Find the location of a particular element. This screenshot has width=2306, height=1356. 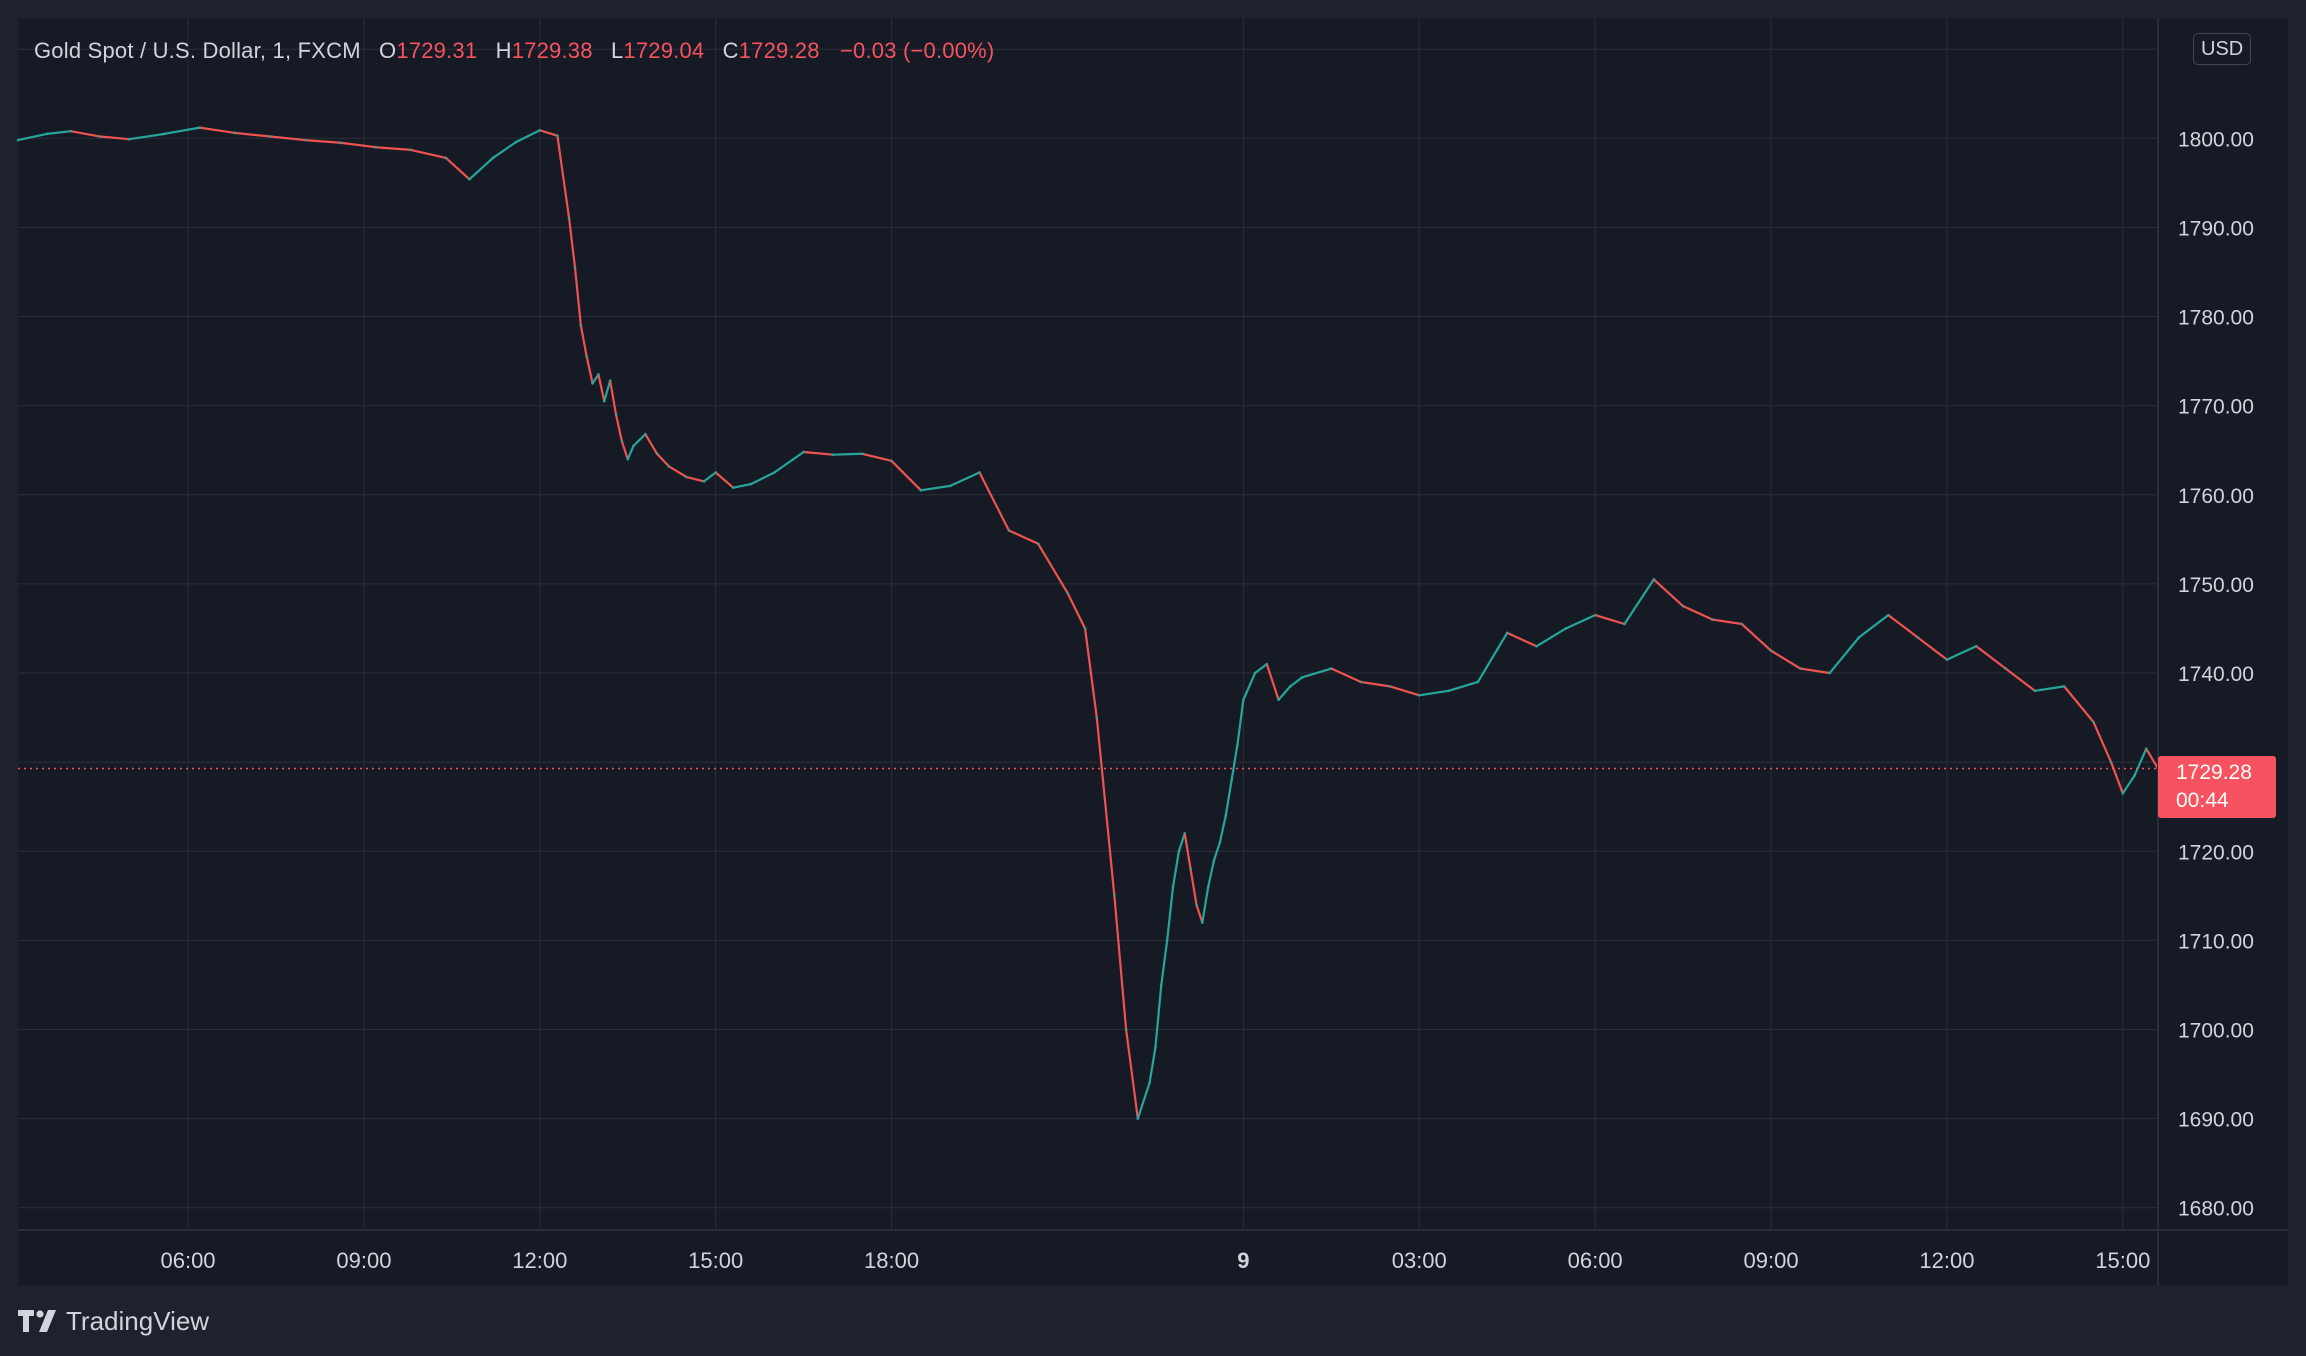

brand-name: TradingView is located at coordinates (138, 1320).